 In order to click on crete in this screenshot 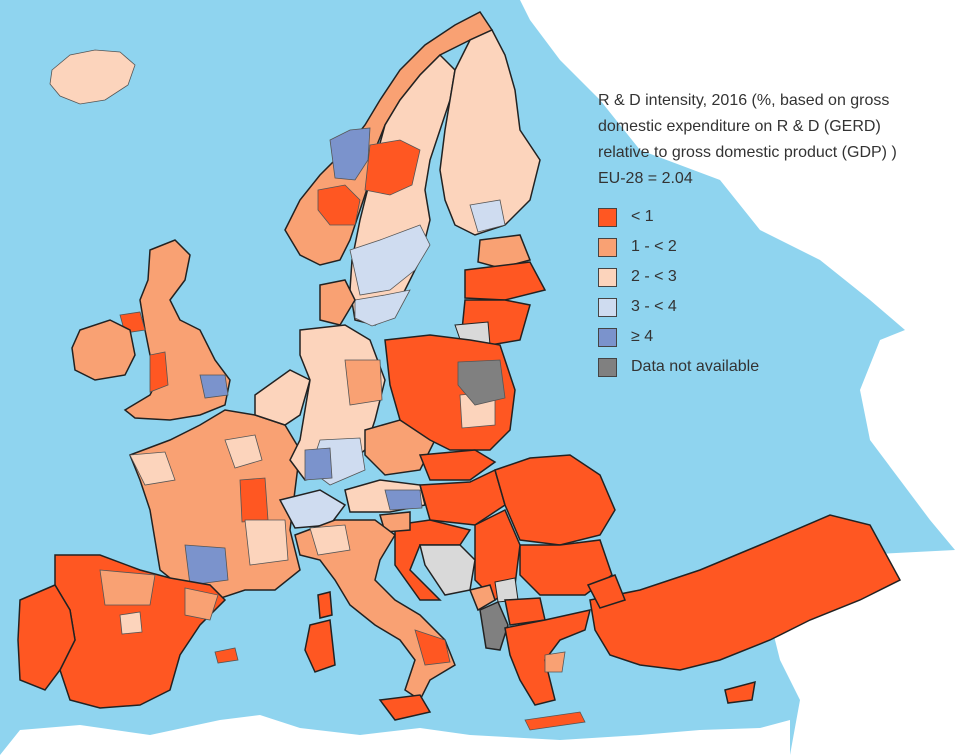, I will do `click(555, 721)`.